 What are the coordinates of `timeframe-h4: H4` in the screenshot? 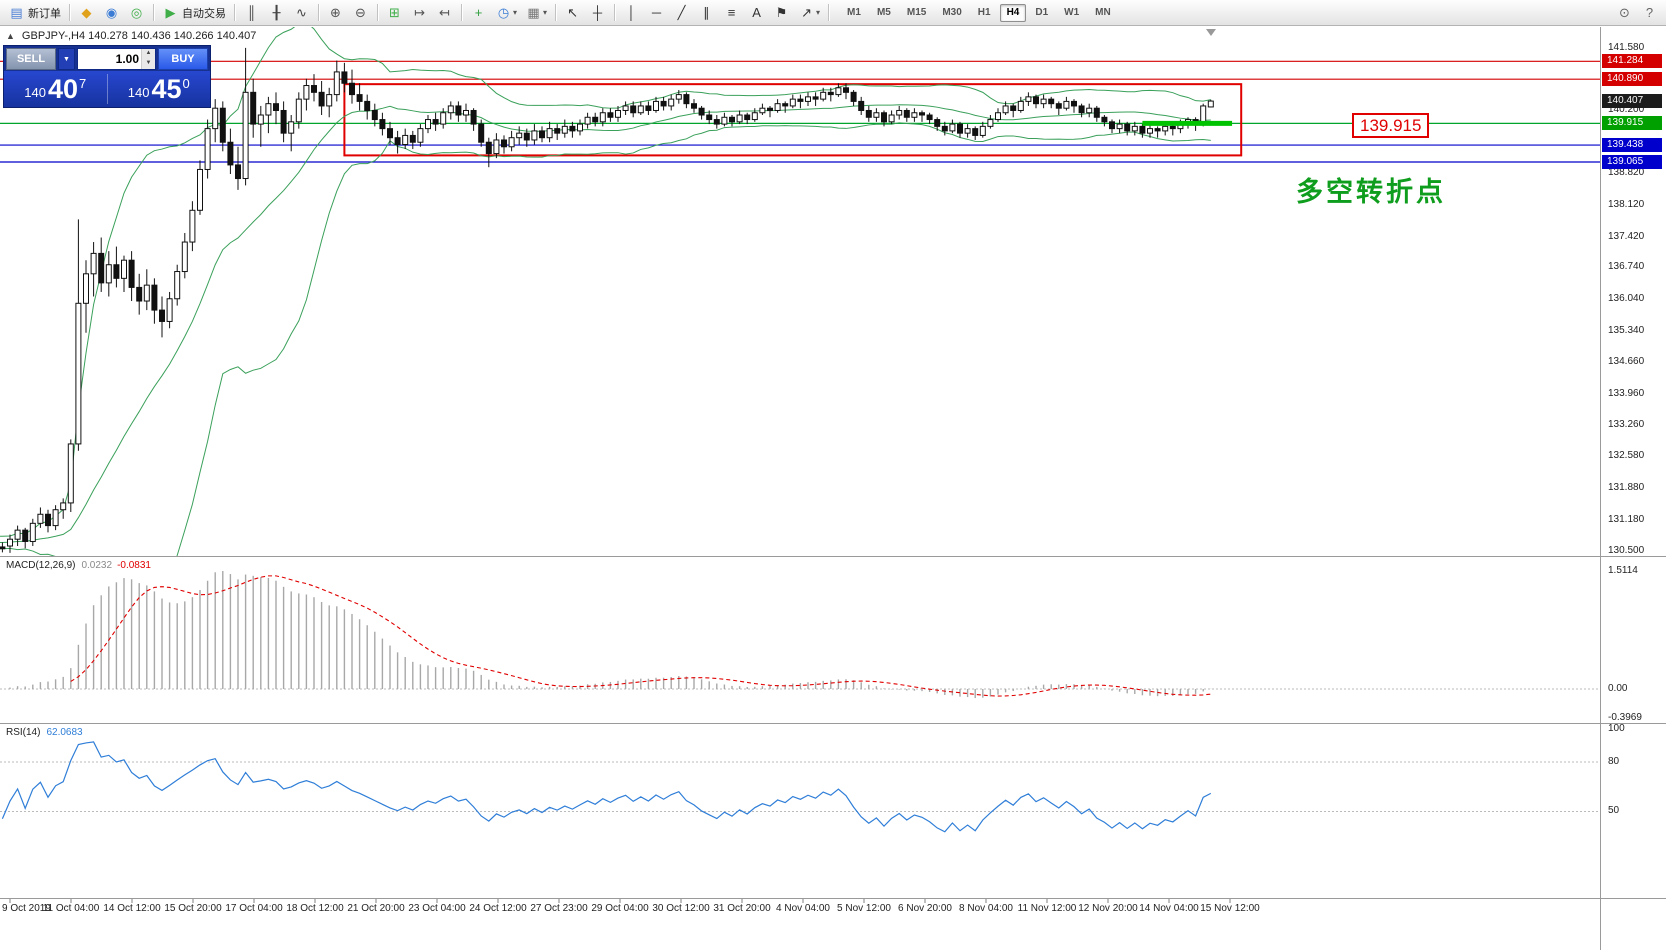 It's located at (1013, 12).